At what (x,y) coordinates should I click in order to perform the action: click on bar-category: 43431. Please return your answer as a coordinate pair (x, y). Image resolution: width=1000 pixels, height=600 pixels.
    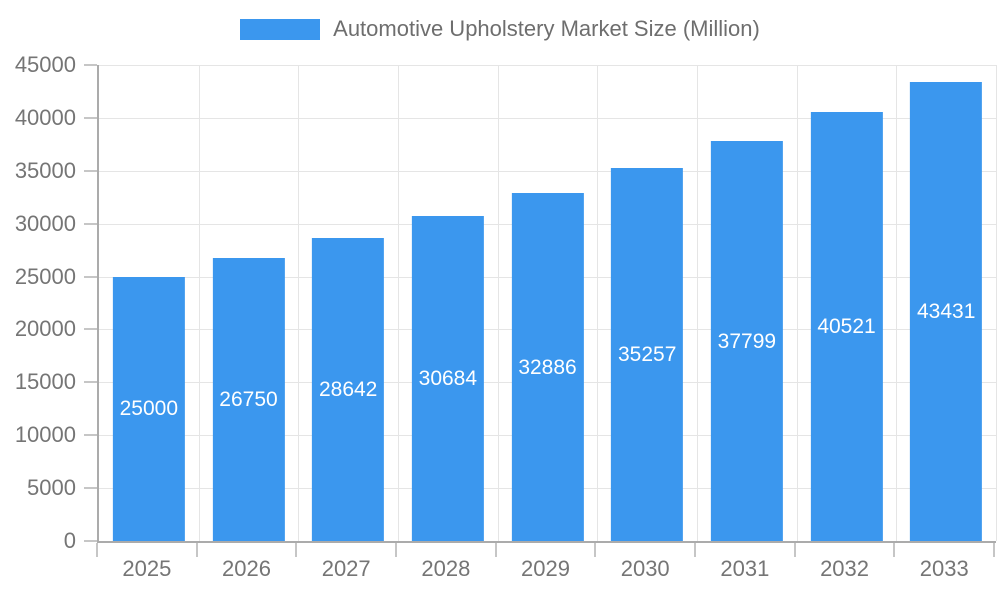
    Looking at the image, I should click on (946, 303).